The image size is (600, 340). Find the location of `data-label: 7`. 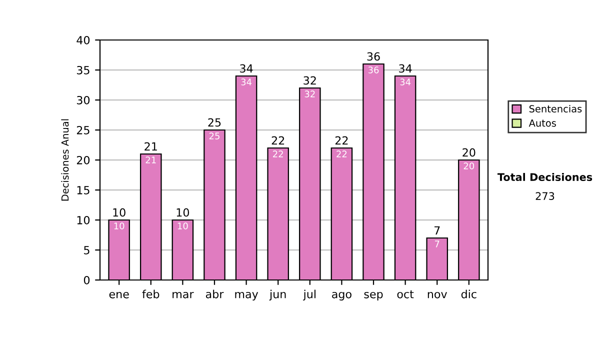

data-label: 7 is located at coordinates (437, 244).